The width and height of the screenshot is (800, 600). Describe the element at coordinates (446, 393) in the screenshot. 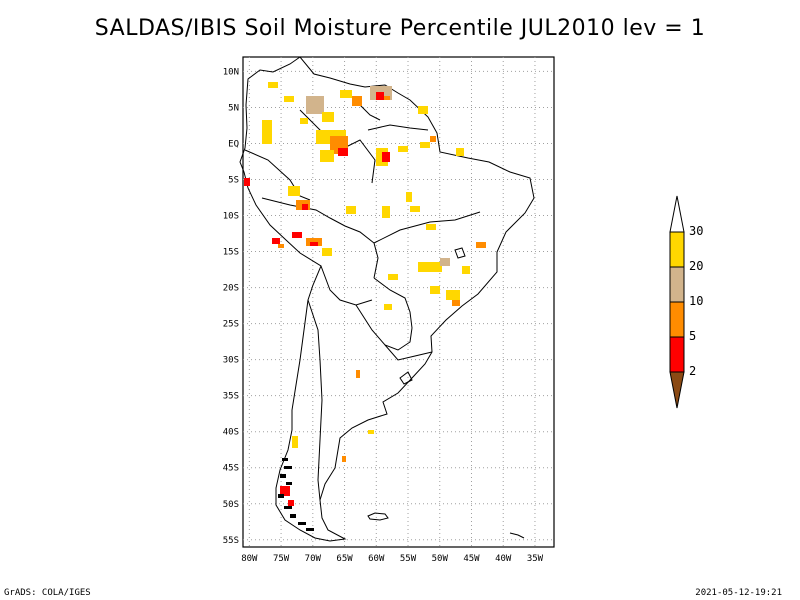

I see `islands` at that location.